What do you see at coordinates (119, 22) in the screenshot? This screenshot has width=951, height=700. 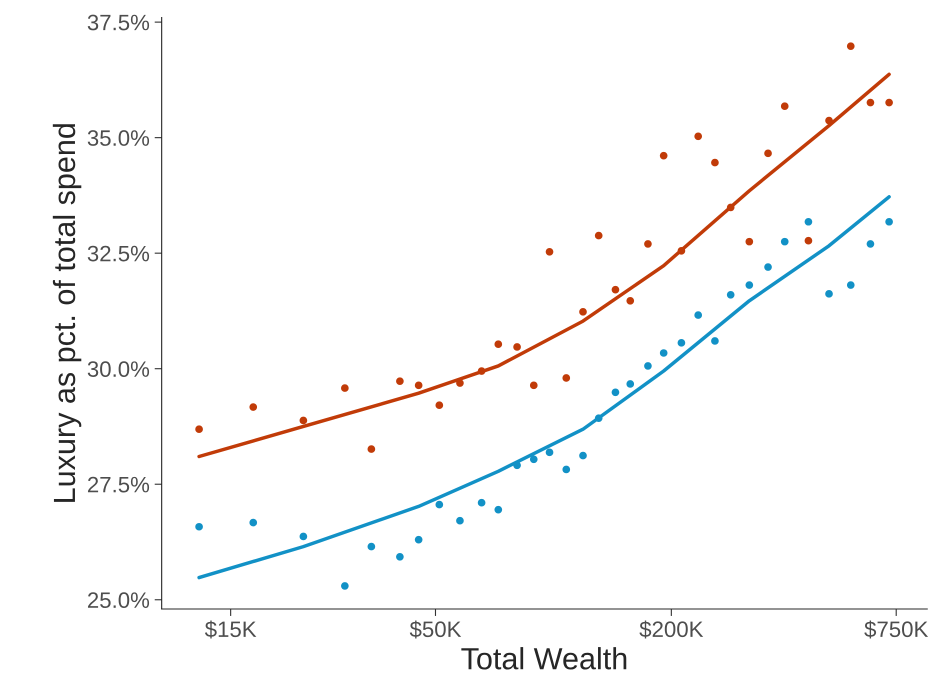 I see `y-tick-label: 37.5%` at bounding box center [119, 22].